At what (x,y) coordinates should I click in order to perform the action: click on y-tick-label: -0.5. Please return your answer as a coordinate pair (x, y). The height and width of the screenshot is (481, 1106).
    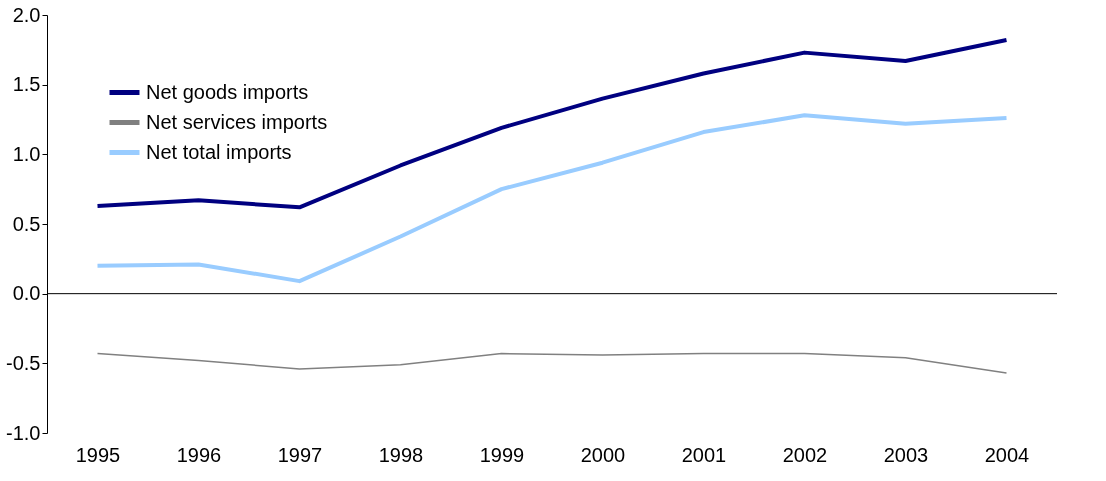
    Looking at the image, I should click on (23, 362).